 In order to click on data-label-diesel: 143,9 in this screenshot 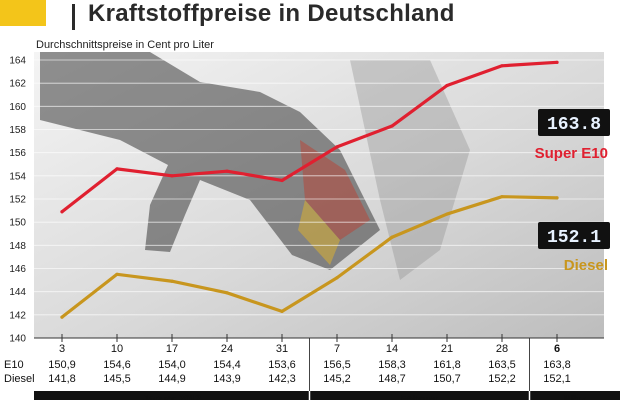, I will do `click(227, 379)`.